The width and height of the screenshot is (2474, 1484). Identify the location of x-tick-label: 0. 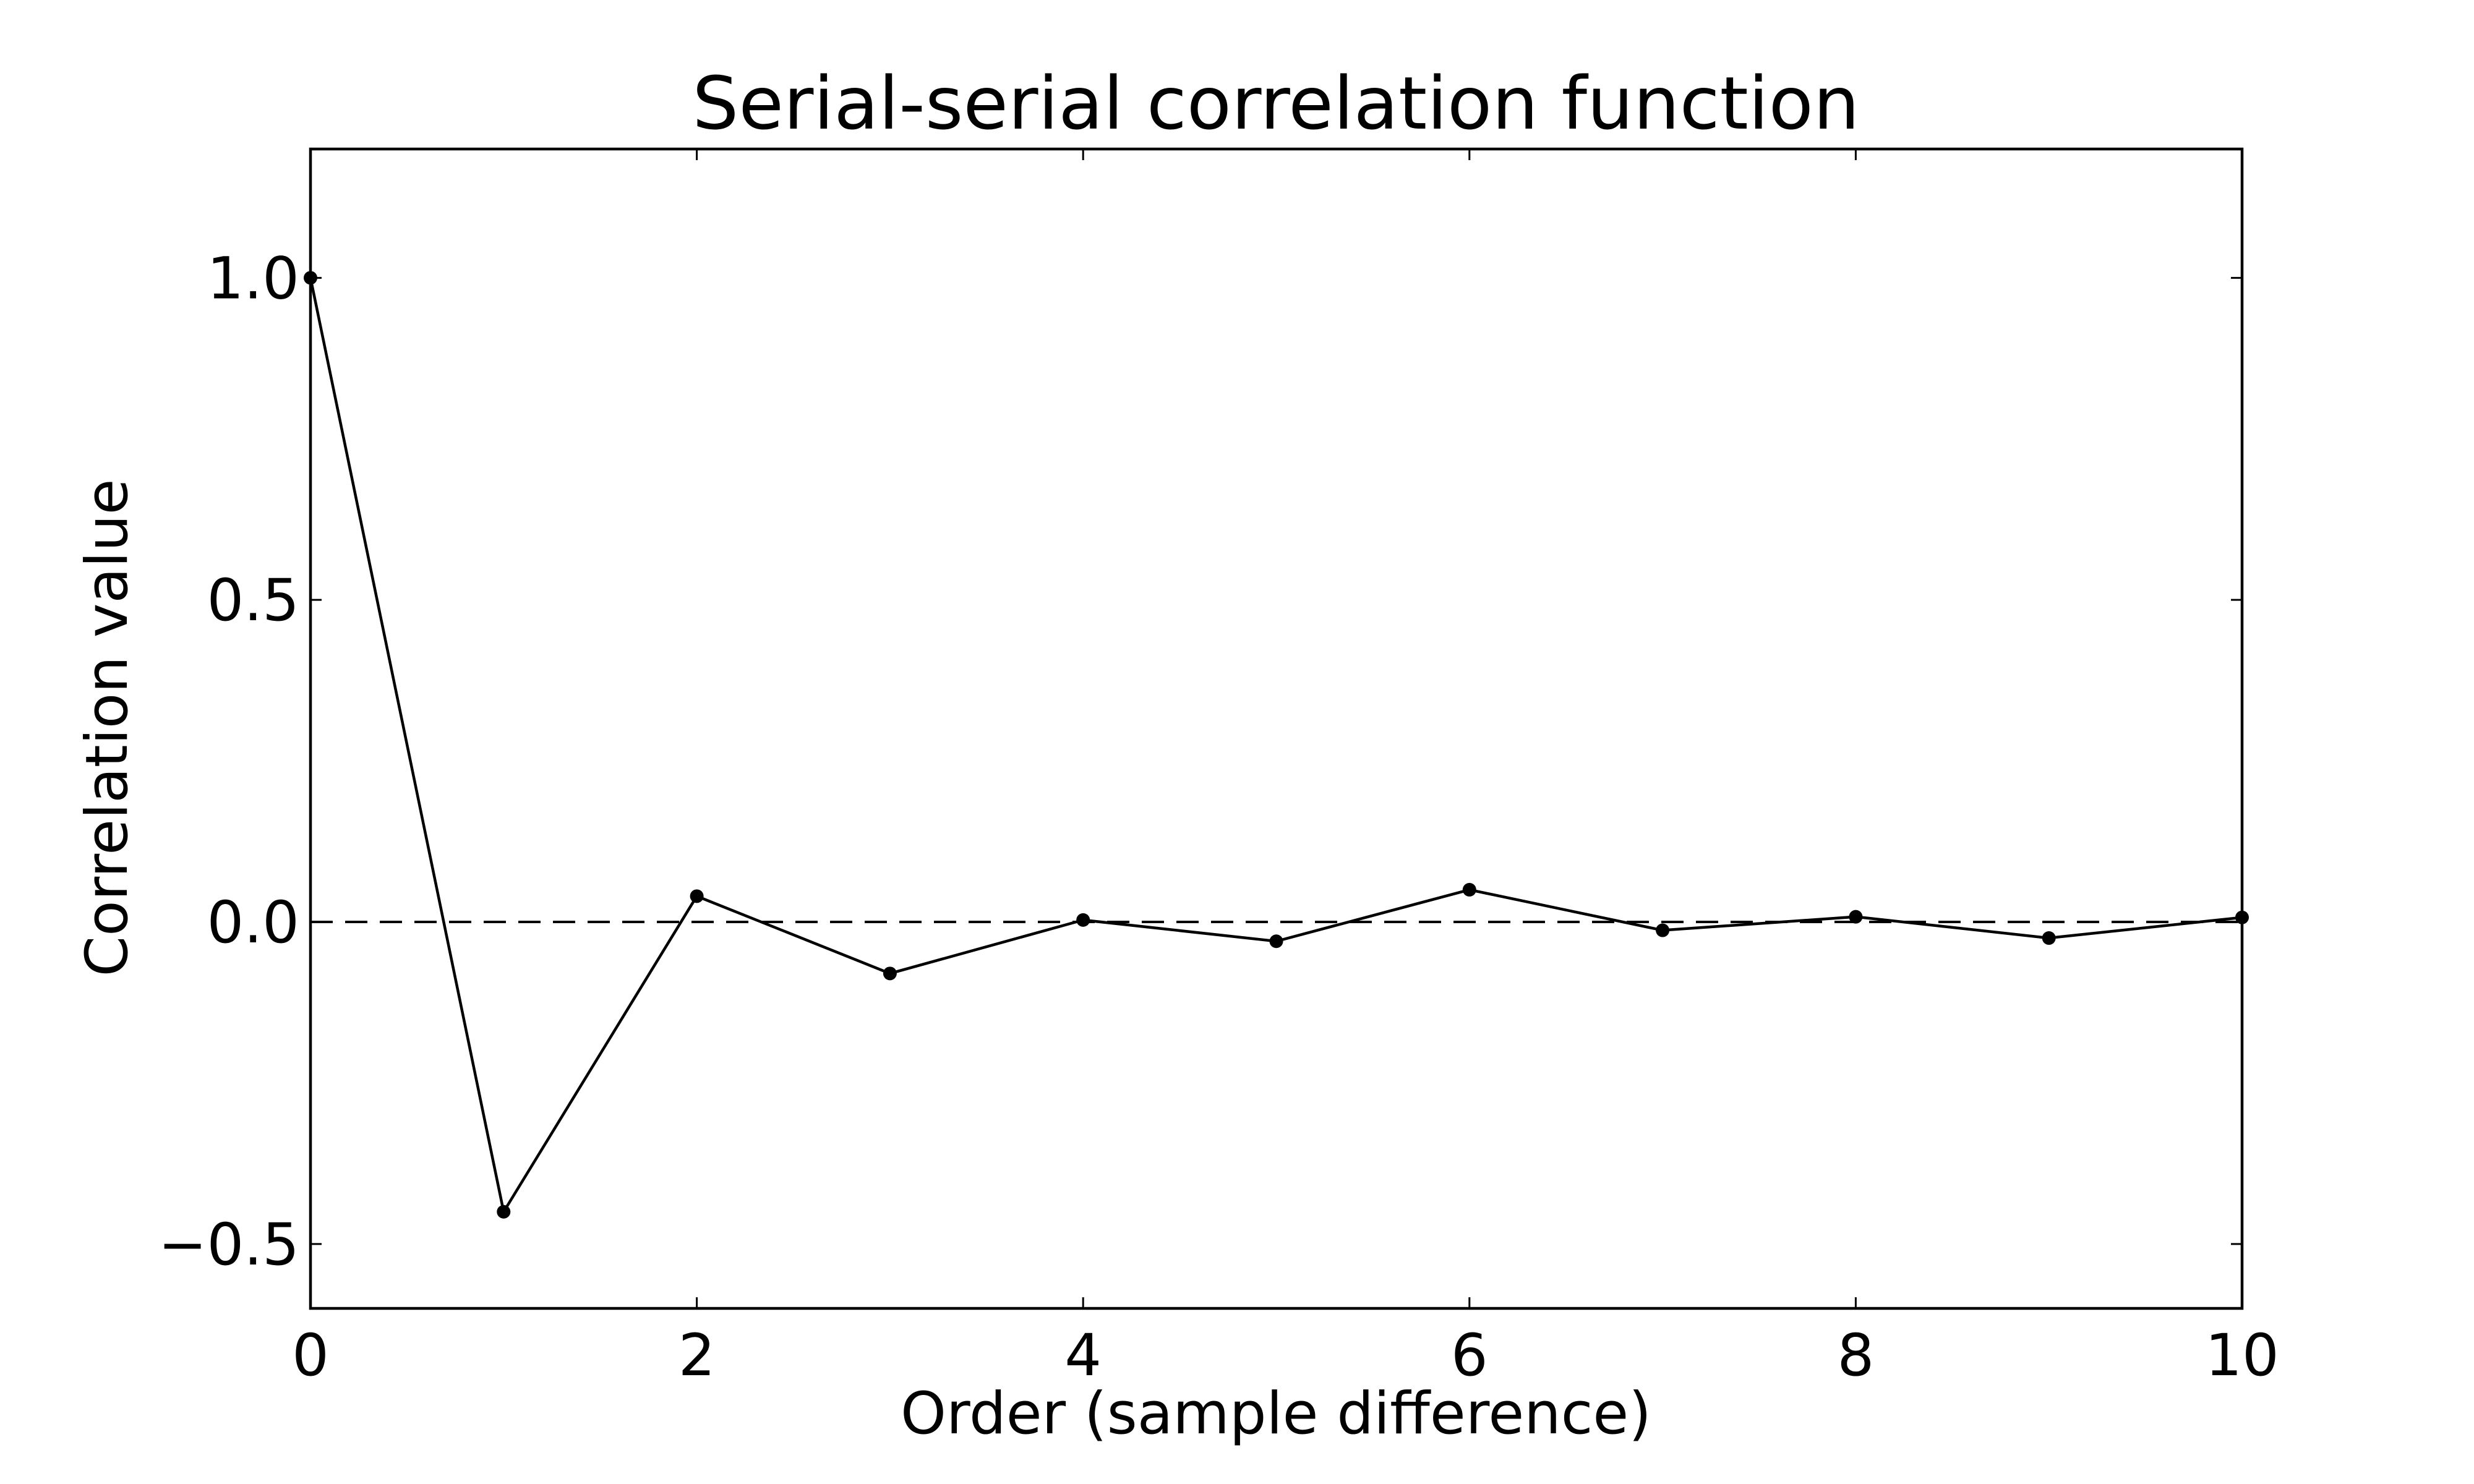
(310, 1355).